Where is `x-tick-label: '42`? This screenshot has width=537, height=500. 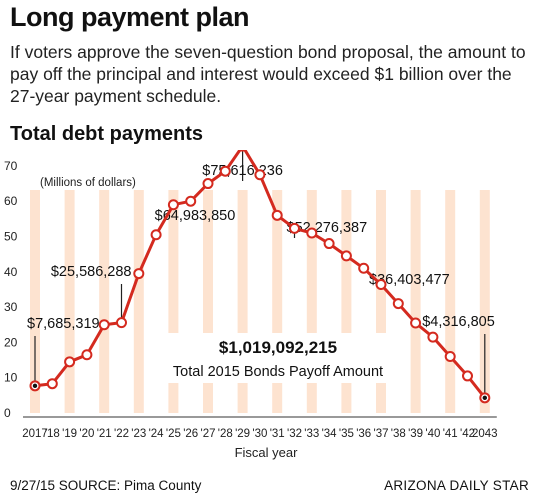
x-tick-label: '42 is located at coordinates (467, 434).